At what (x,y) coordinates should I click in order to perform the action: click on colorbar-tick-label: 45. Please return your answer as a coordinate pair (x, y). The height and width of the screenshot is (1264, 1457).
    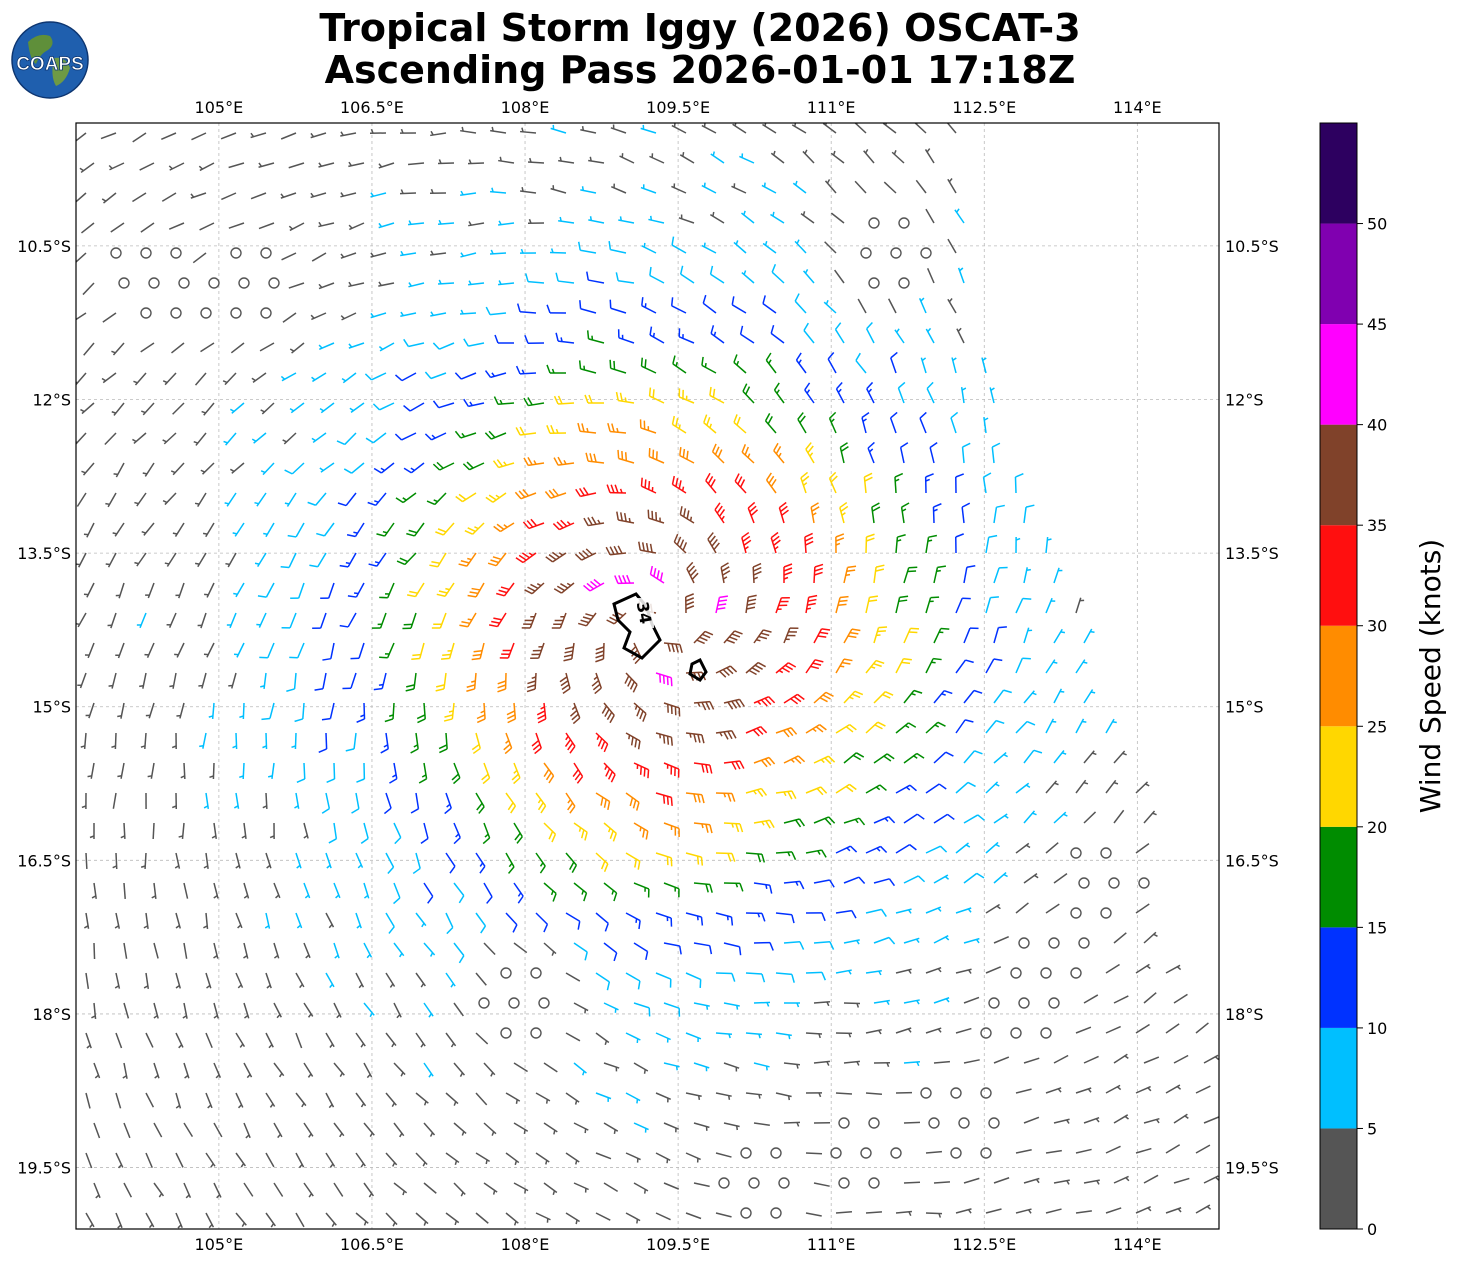
    Looking at the image, I should click on (1377, 324).